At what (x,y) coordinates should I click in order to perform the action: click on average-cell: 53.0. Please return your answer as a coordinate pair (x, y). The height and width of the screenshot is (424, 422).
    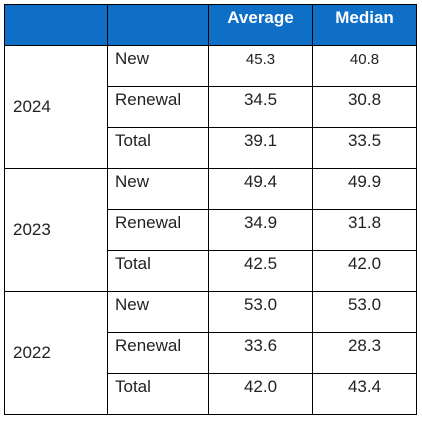
    Looking at the image, I should click on (260, 312).